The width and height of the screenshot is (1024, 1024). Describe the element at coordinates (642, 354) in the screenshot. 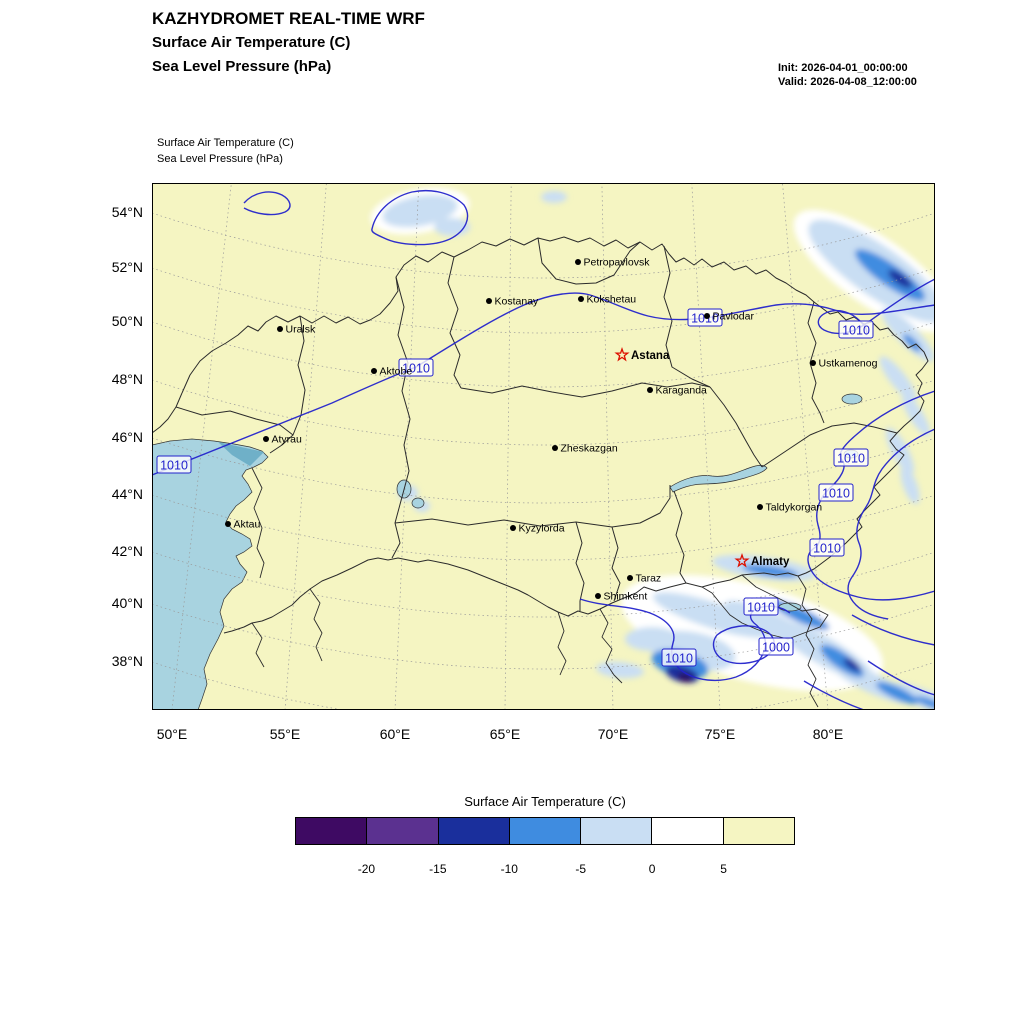

I see `city-marker: Astana` at that location.